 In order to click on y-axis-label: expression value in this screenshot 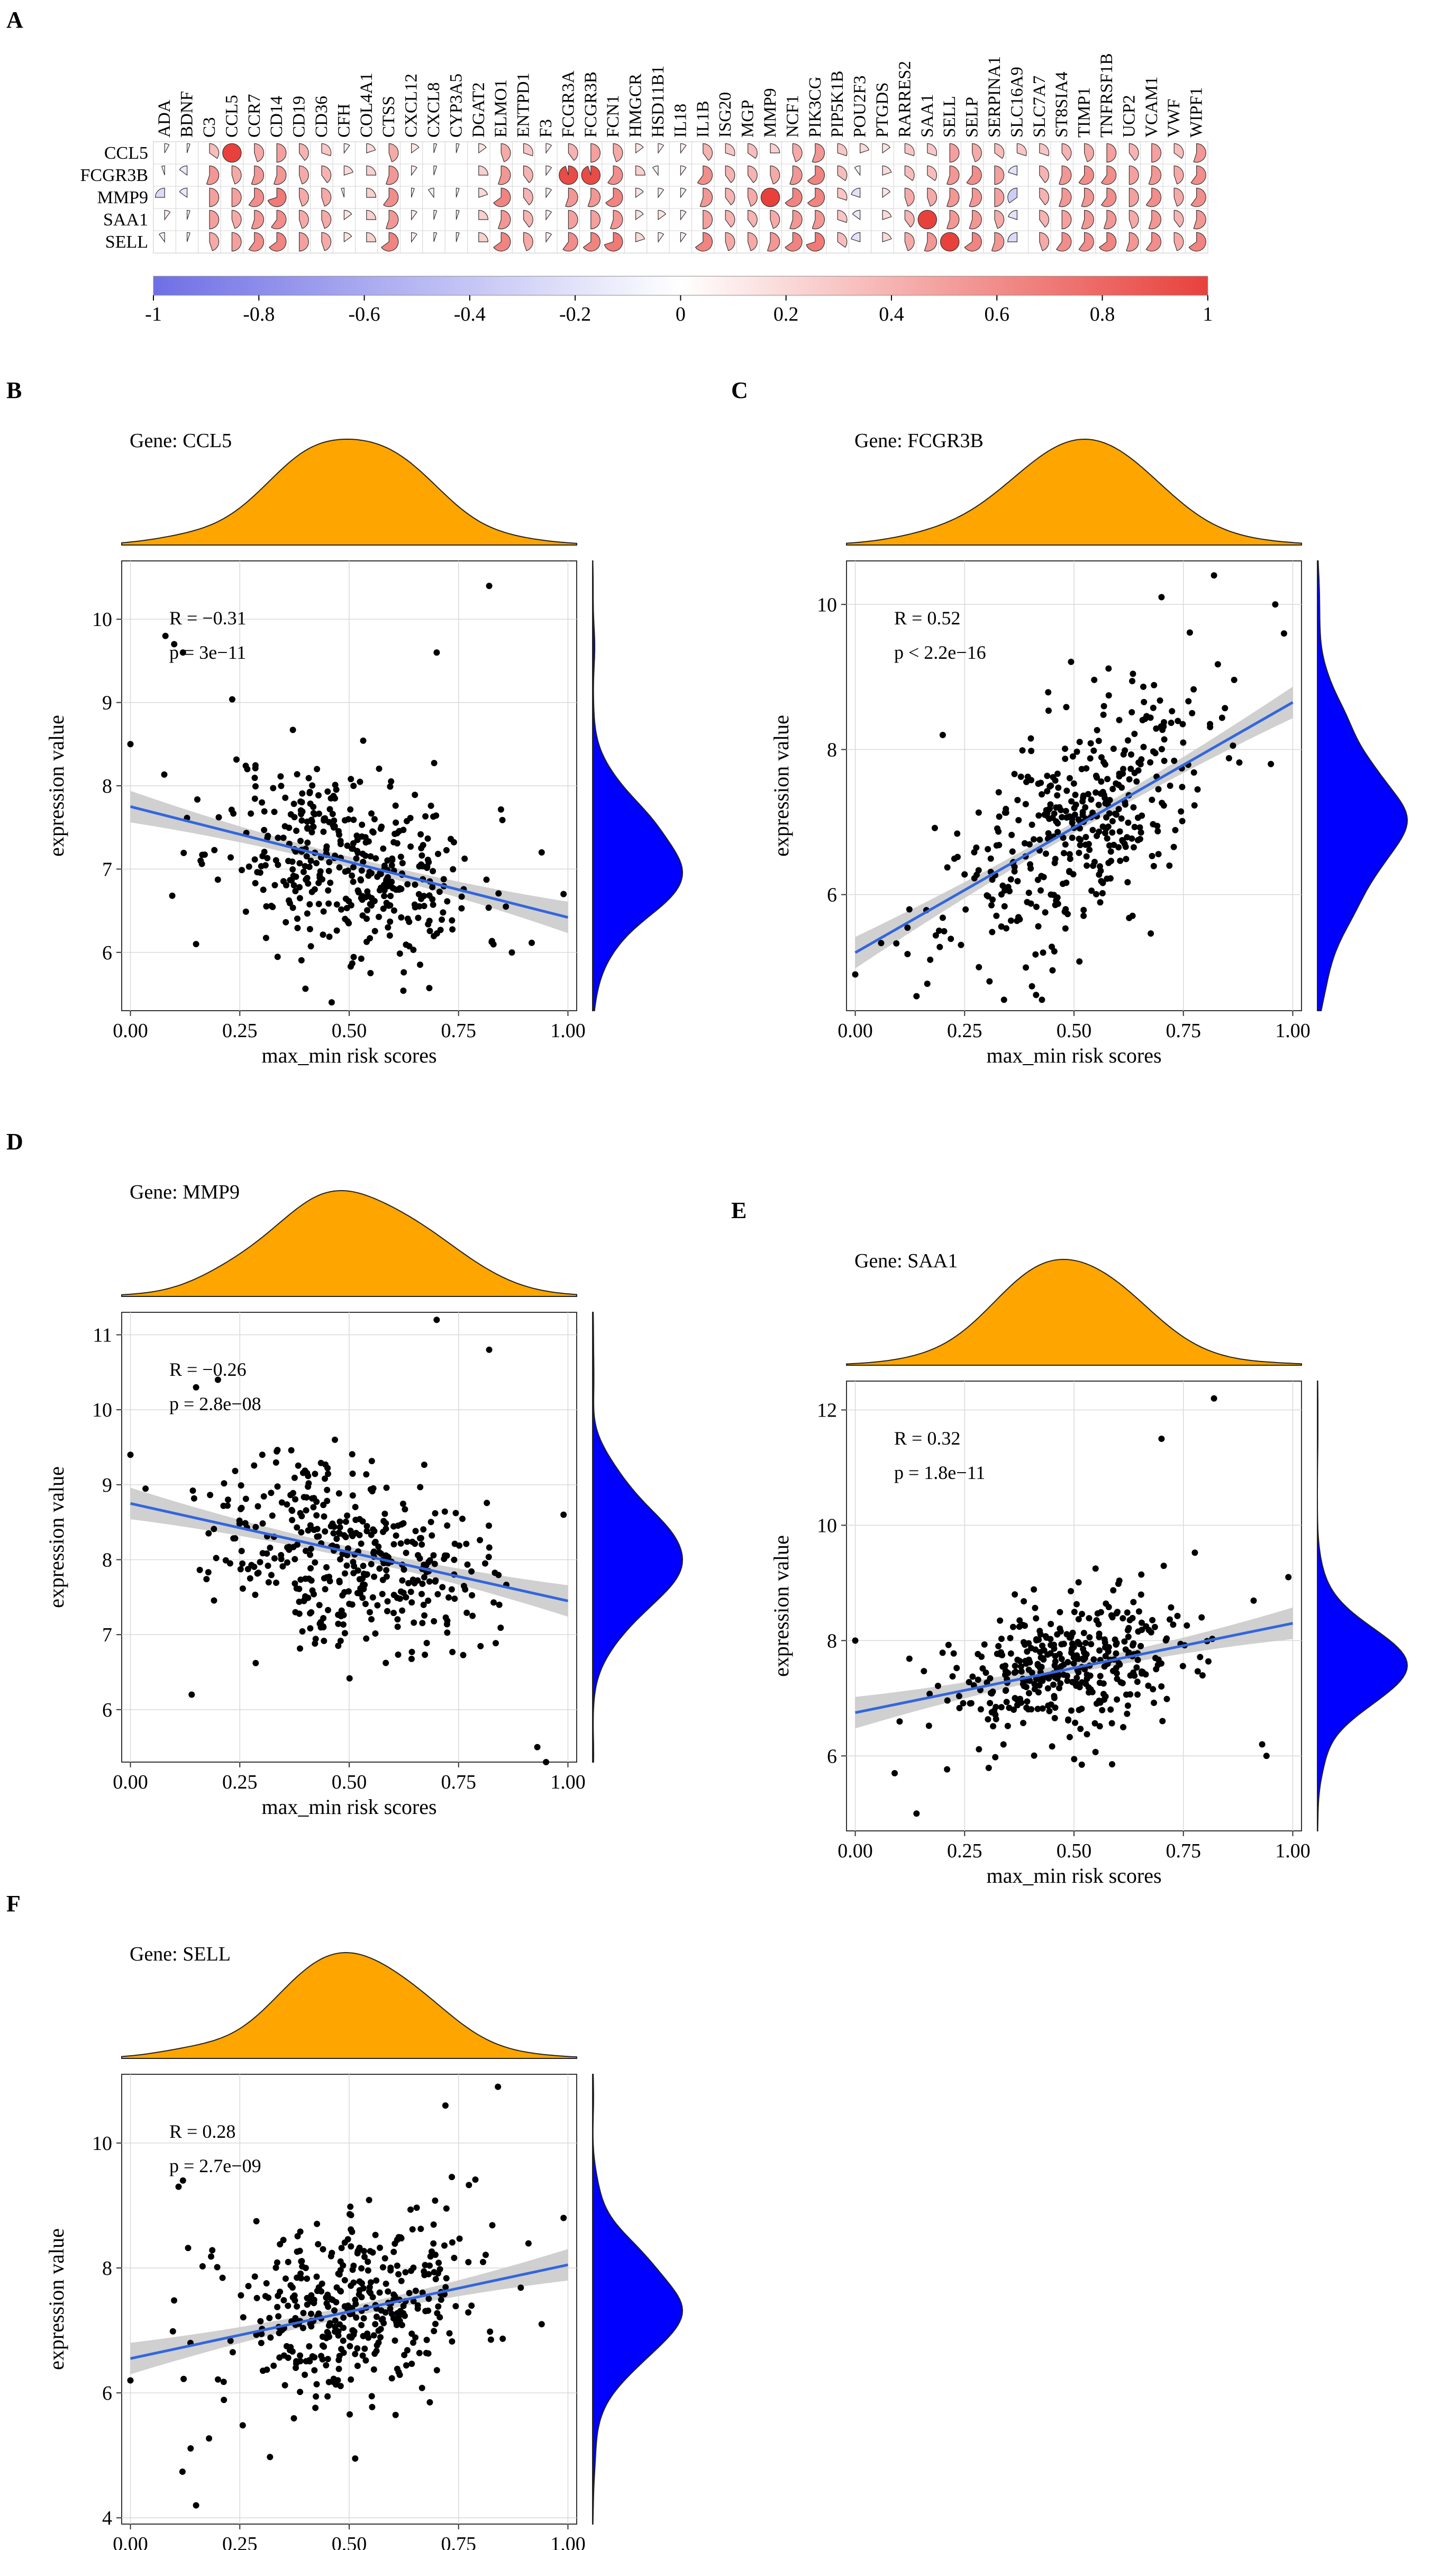, I will do `click(56, 786)`.